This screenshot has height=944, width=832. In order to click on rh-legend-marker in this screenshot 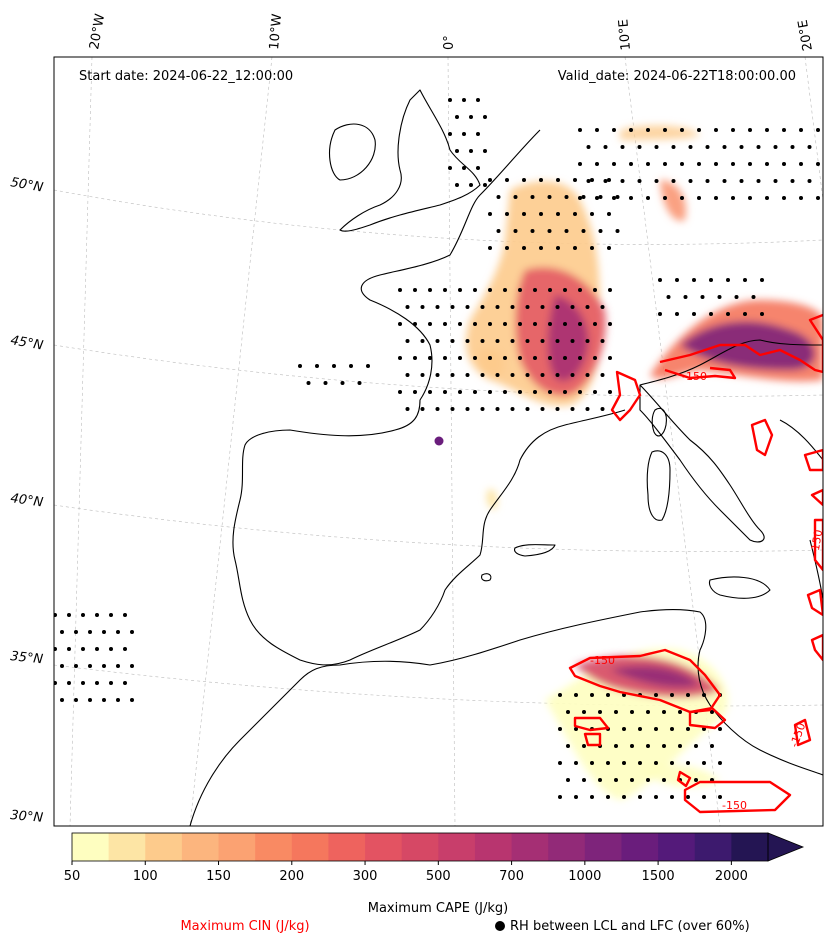, I will do `click(500, 926)`.